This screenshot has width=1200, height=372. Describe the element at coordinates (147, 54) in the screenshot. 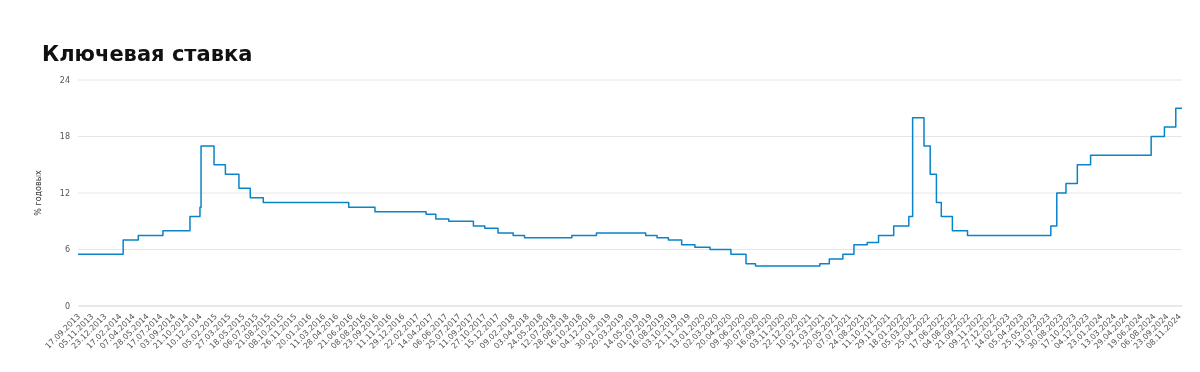

I see `chart-title: Ключевая ставка` at that location.